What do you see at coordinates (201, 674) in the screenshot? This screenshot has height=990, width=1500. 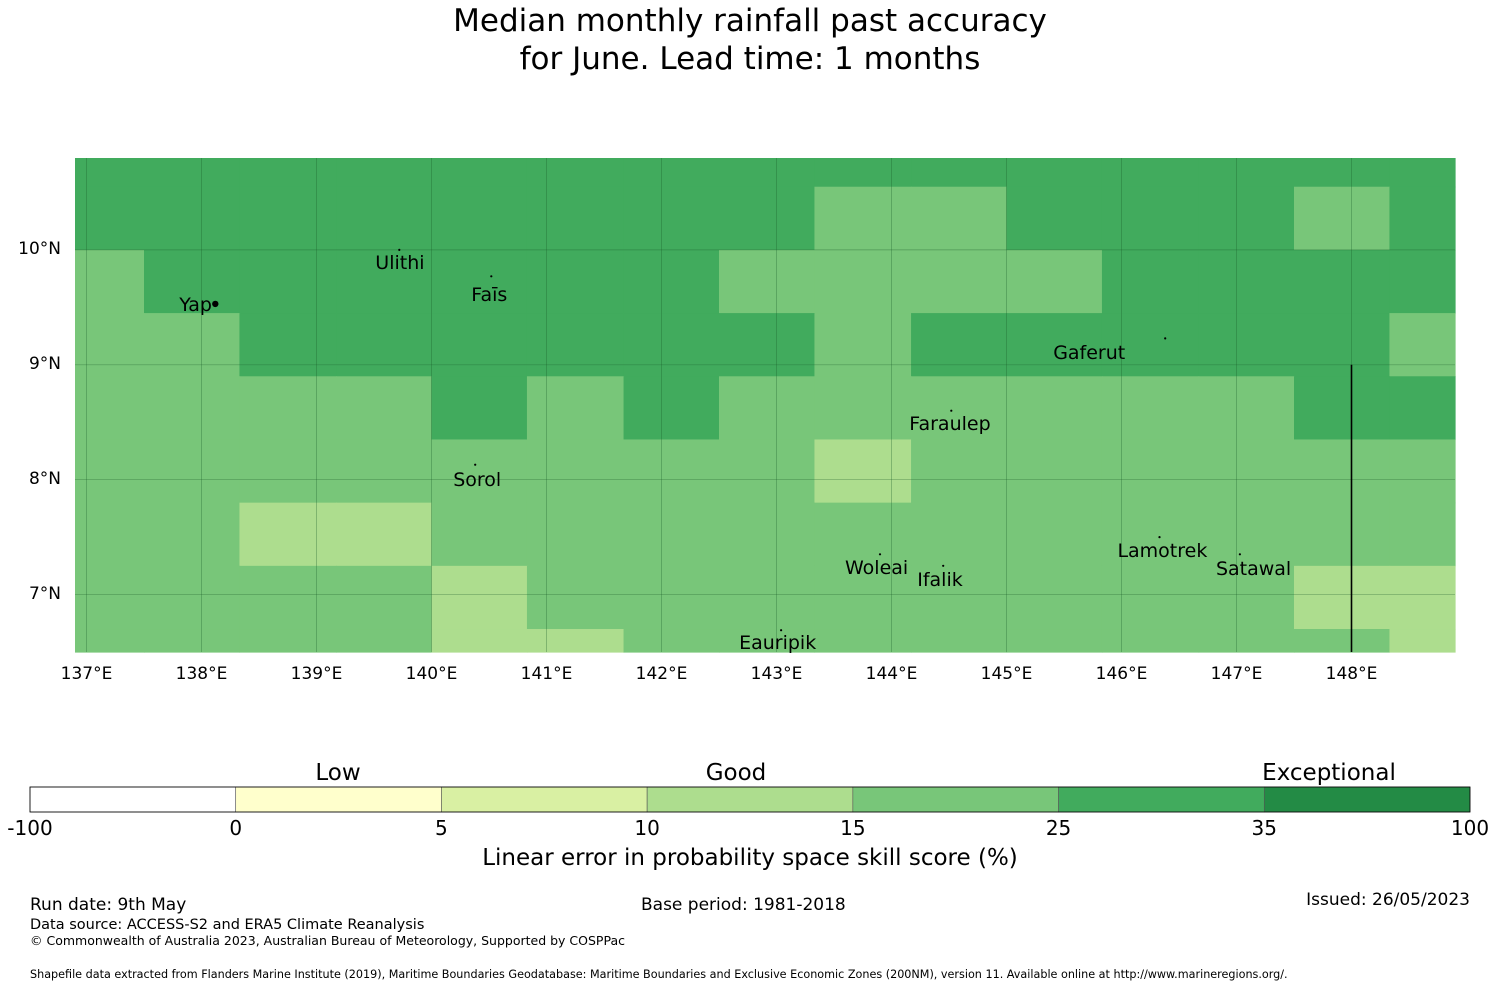 I see `longitude-tick-label: 138°E` at bounding box center [201, 674].